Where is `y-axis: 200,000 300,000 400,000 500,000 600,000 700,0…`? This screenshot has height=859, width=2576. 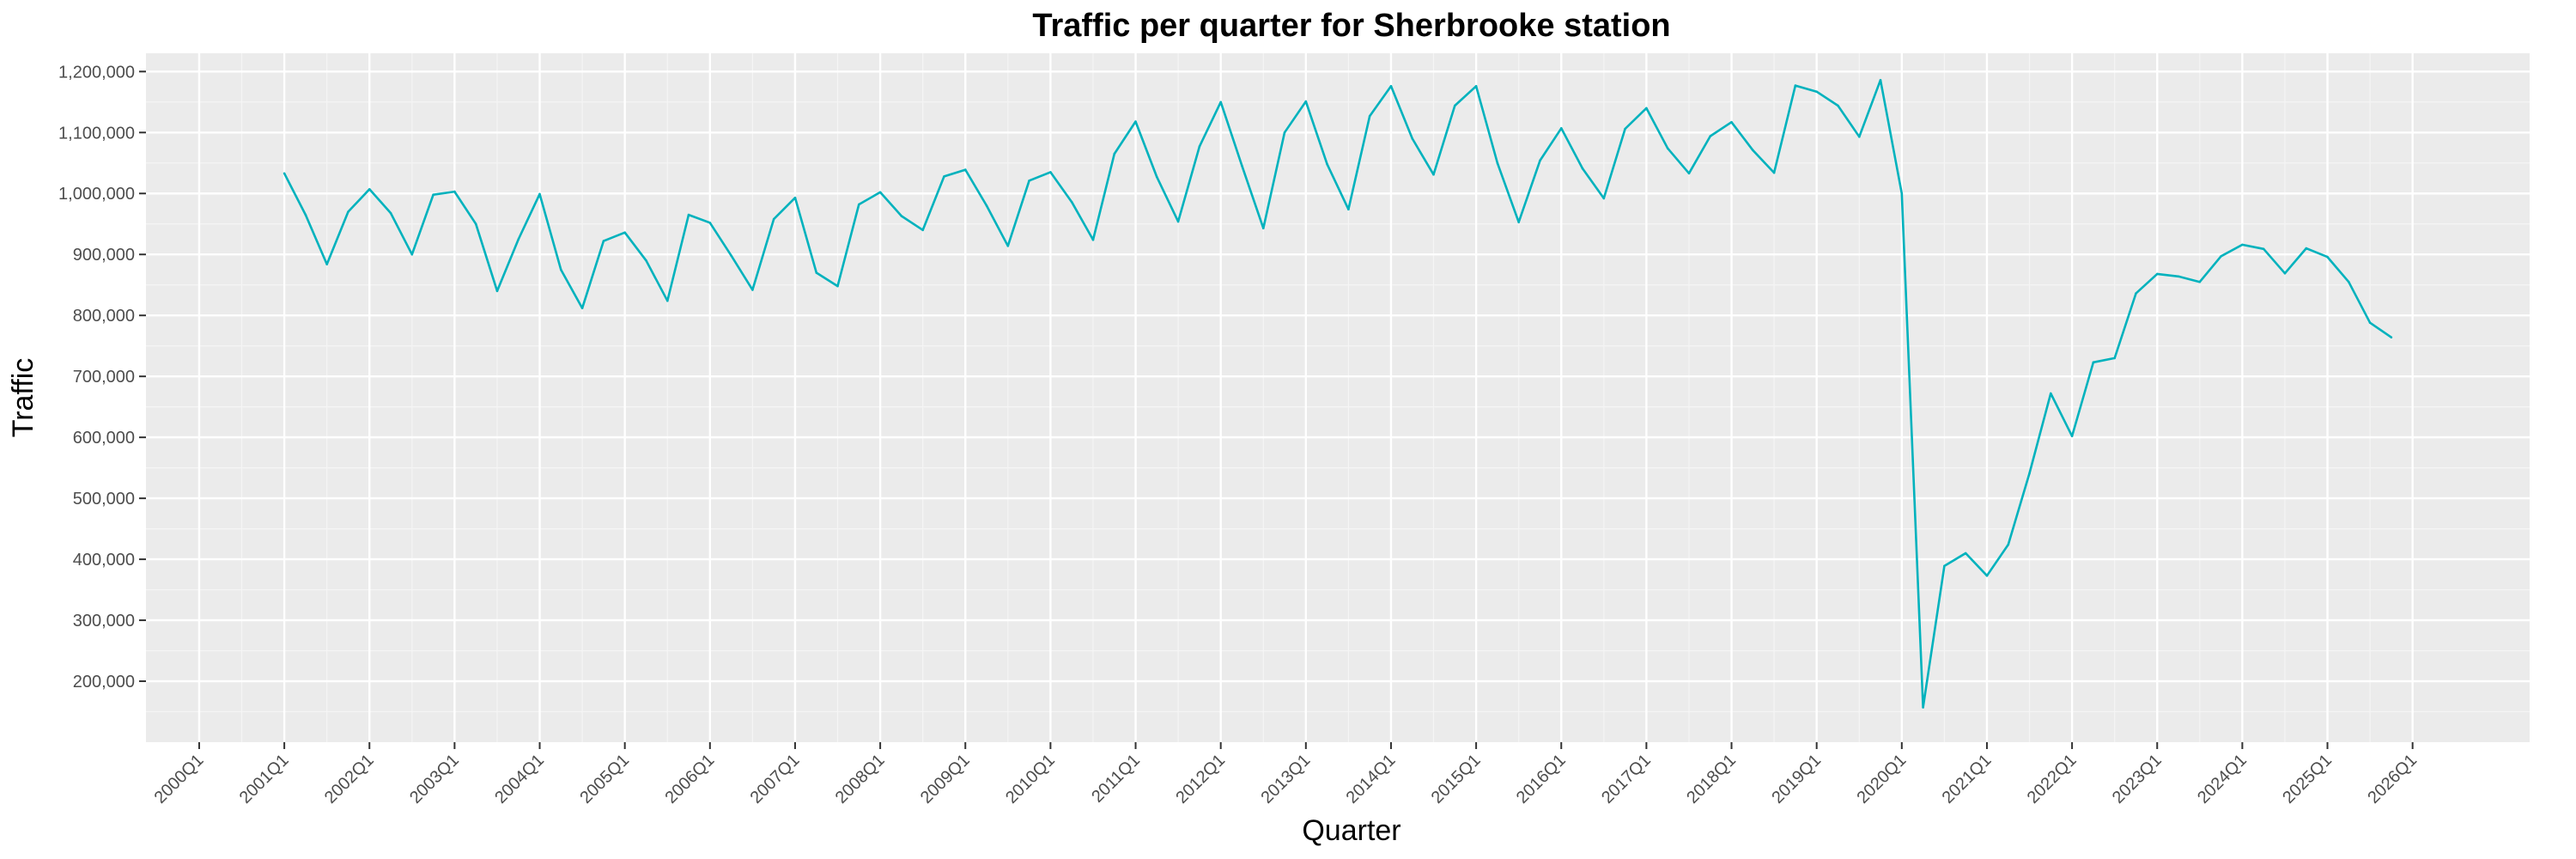 y-axis: 200,000 300,000 400,000 500,000 600,000 700,0… is located at coordinates (102, 377).